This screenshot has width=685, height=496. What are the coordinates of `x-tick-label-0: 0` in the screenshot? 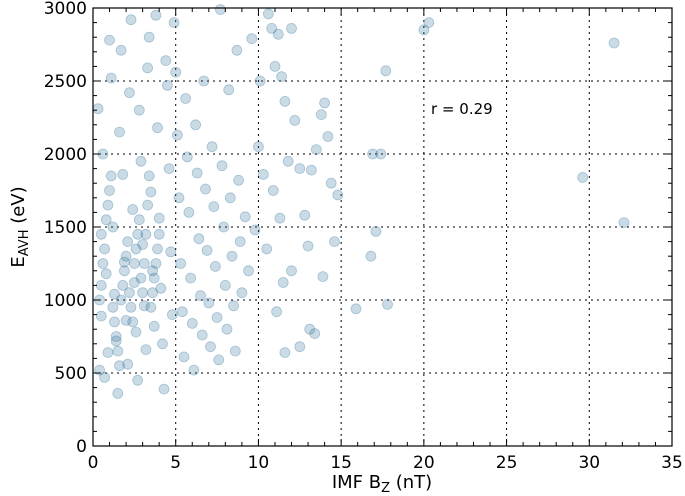 It's located at (93, 463).